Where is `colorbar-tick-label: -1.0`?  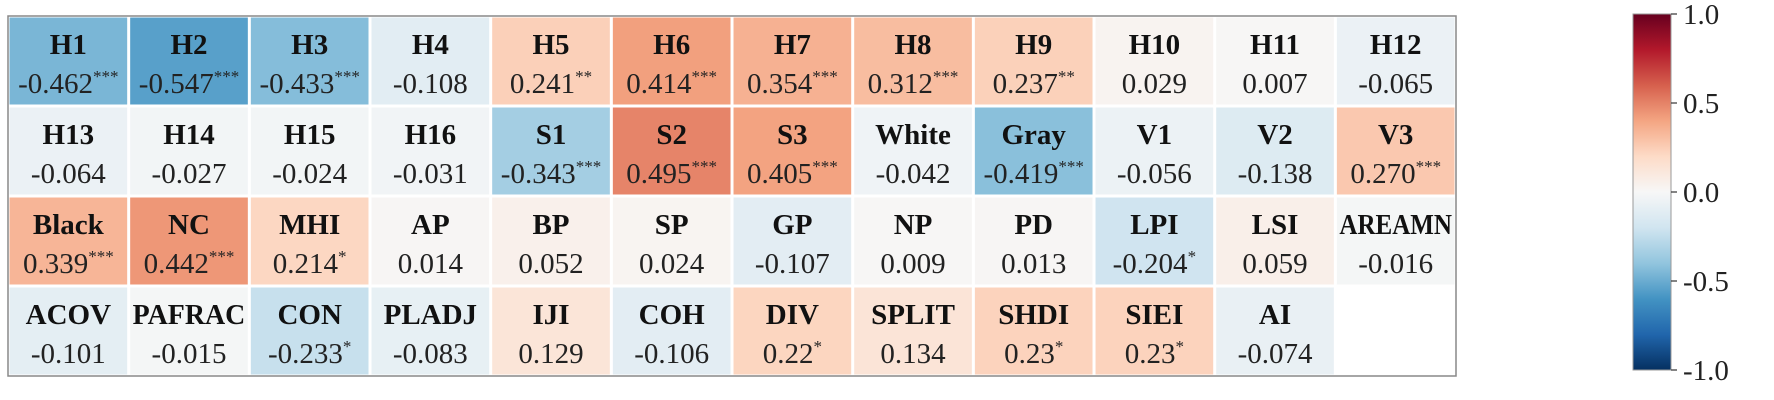
colorbar-tick-label: -1.0 is located at coordinates (1706, 371).